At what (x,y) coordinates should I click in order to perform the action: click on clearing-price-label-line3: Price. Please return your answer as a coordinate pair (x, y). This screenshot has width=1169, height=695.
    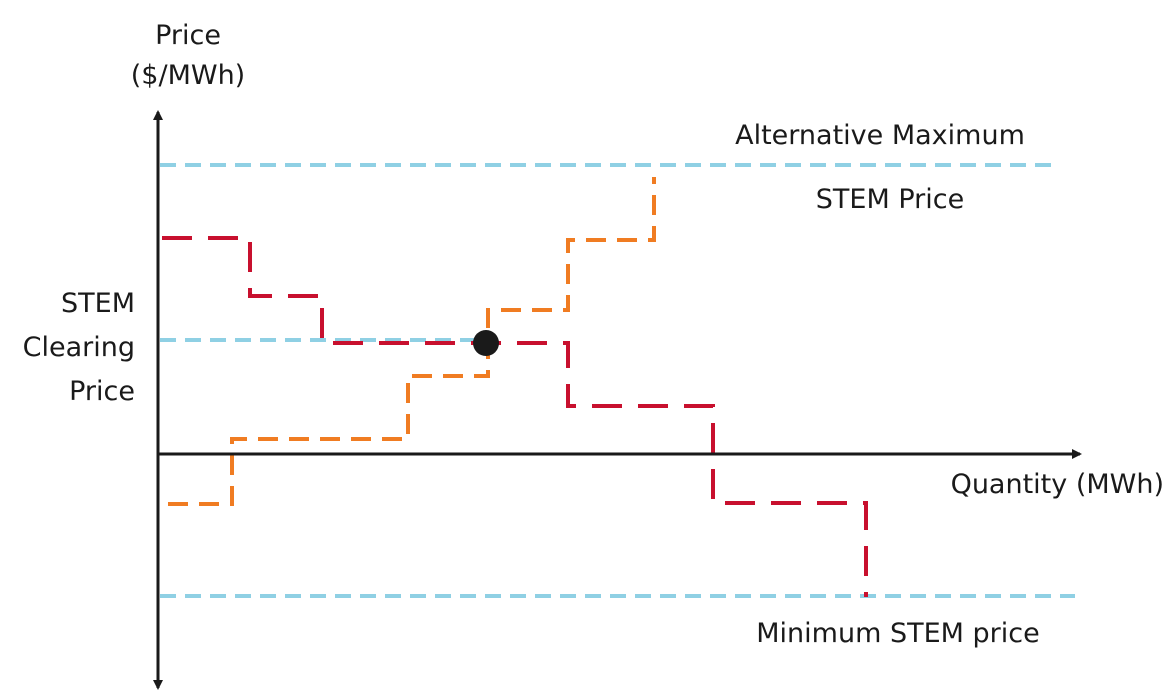
    Looking at the image, I should click on (102, 391).